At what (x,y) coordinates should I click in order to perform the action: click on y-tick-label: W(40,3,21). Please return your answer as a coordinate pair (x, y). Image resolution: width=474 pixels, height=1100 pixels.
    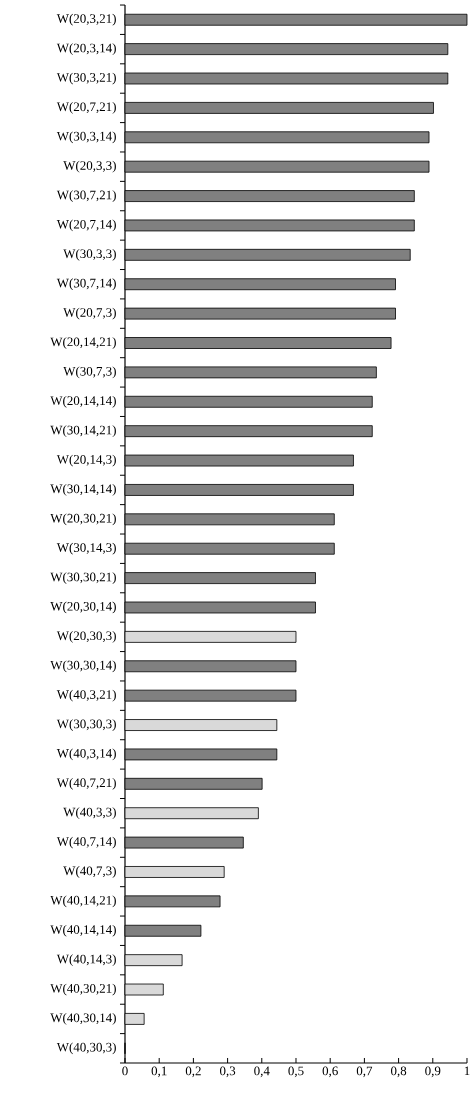
    Looking at the image, I should click on (87, 695).